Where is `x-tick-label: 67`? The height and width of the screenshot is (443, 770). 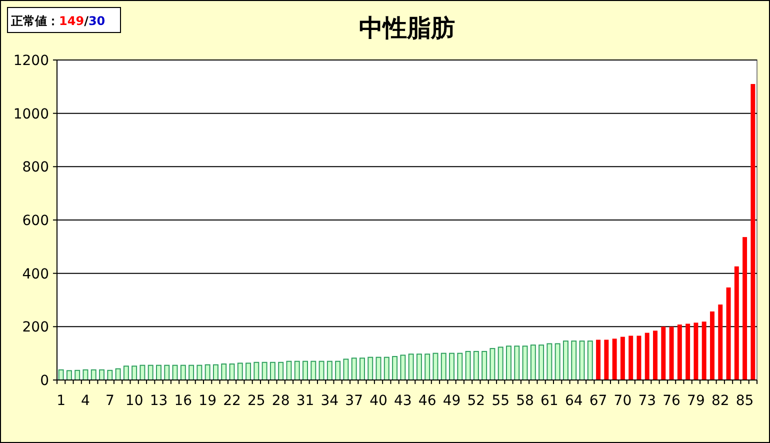 x-tick-label: 67 is located at coordinates (598, 401).